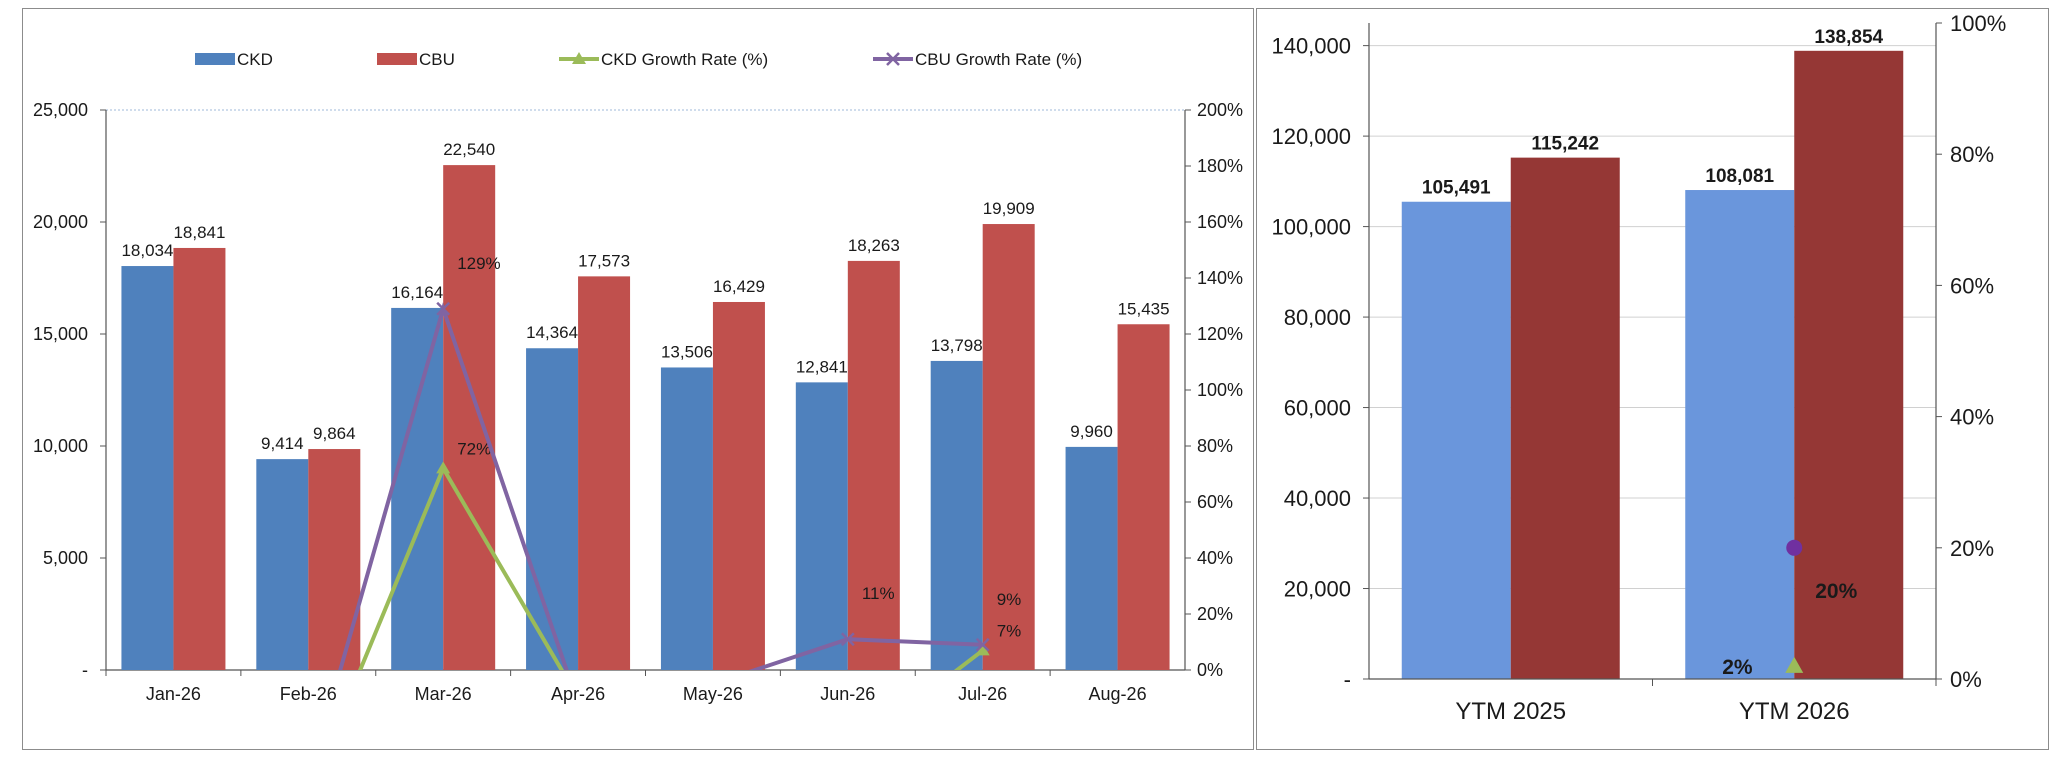 The width and height of the screenshot is (2064, 768). Describe the element at coordinates (822, 366) in the screenshot. I see `ckd-bar-value-label: 12,841` at that location.